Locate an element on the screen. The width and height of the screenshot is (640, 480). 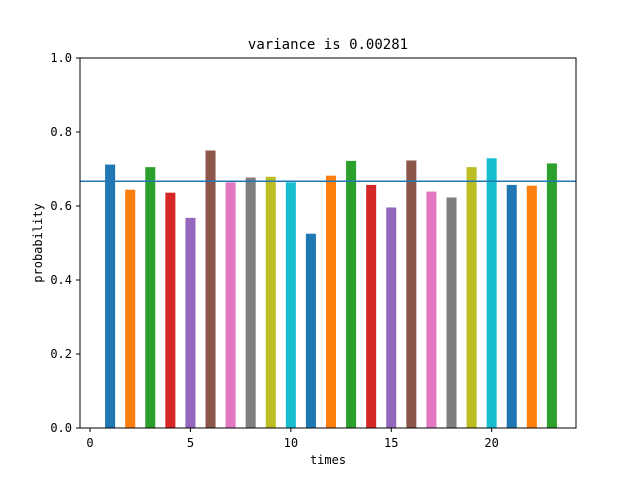
y-tick-label: 0.8 is located at coordinates (61, 132).